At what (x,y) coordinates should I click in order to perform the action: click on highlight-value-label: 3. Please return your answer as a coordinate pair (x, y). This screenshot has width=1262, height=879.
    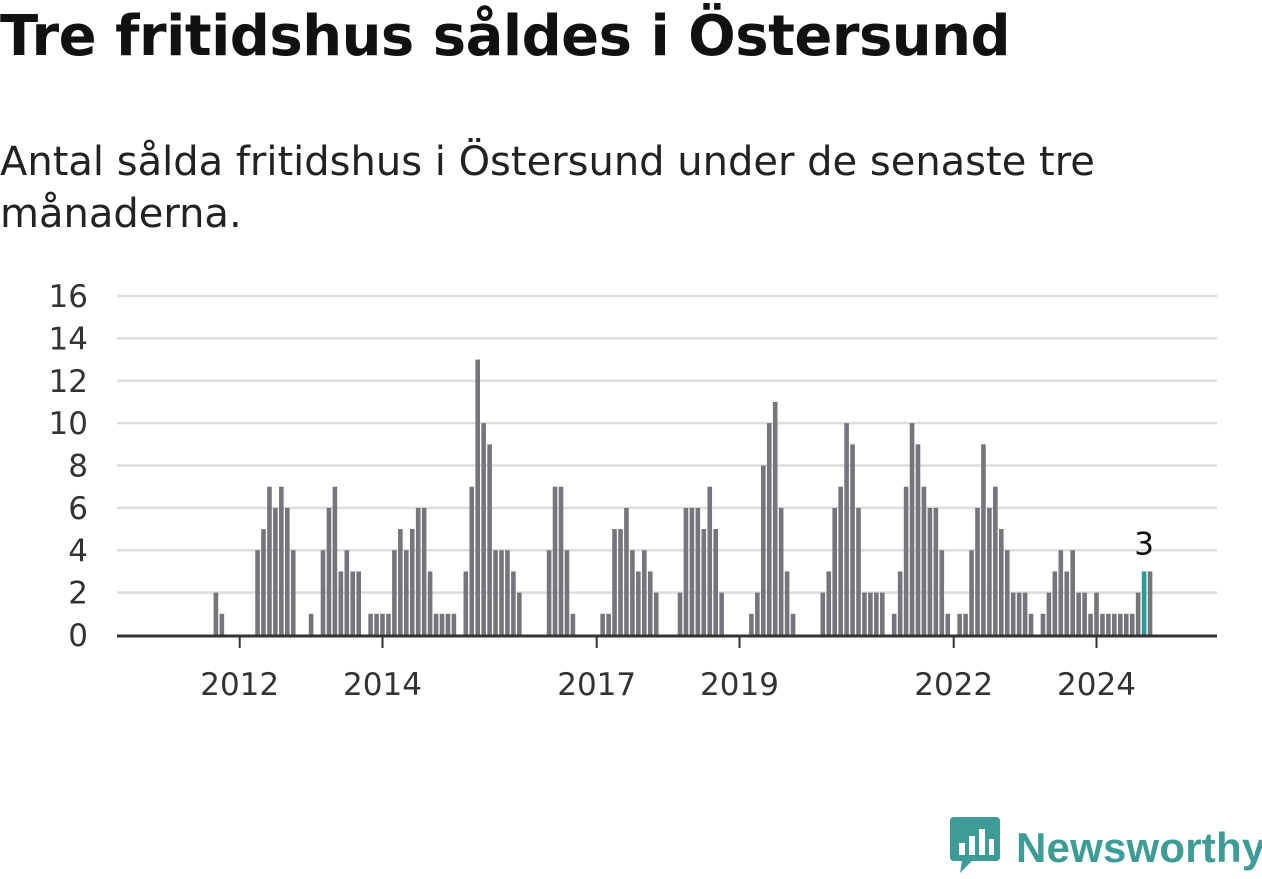
    Looking at the image, I should click on (1144, 544).